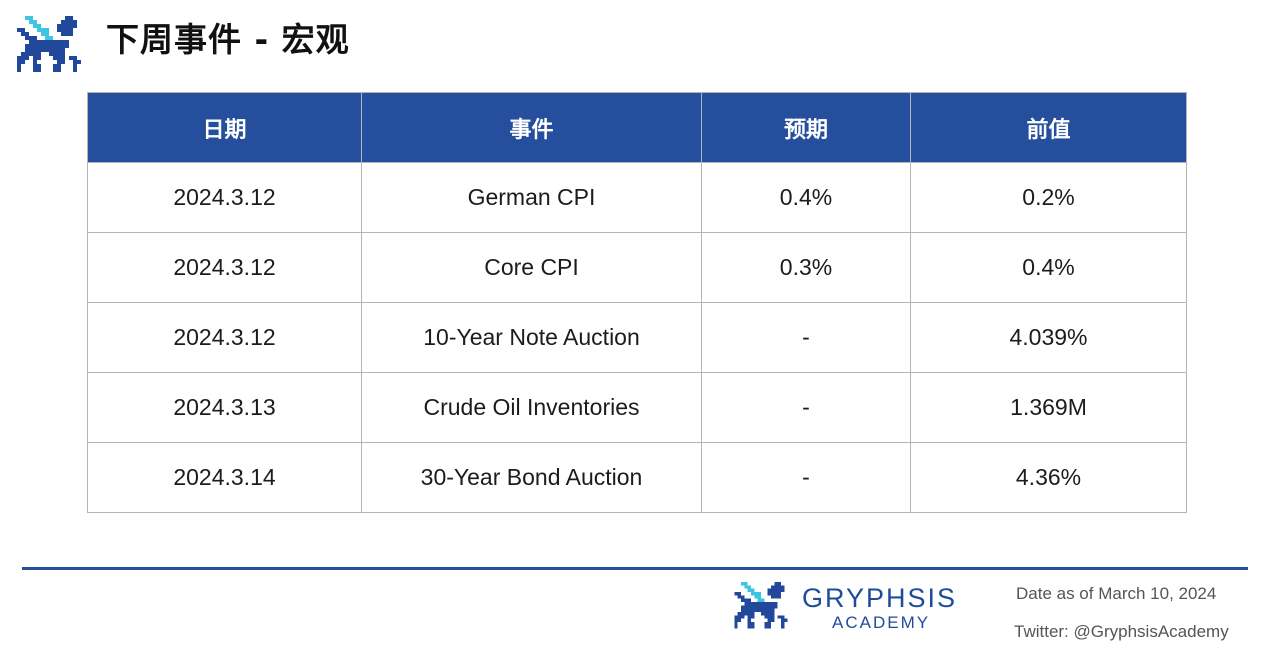 The height and width of the screenshot is (650, 1271). What do you see at coordinates (531, 407) in the screenshot?
I see `cell-event: Crude Oil Inventories` at bounding box center [531, 407].